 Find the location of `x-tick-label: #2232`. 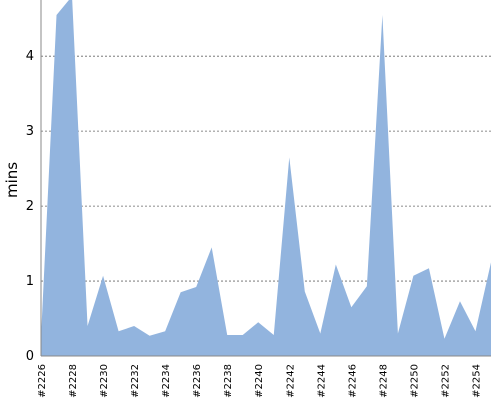

x-tick-label: #2232 is located at coordinates (135, 381).